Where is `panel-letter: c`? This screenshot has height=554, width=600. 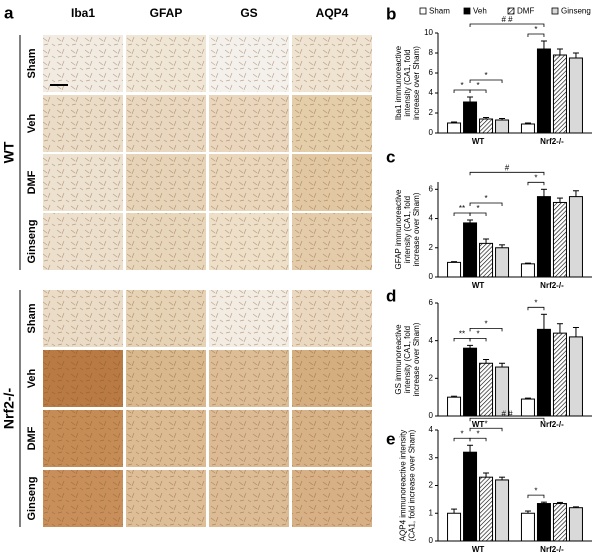 panel-letter: c is located at coordinates (390, 156).